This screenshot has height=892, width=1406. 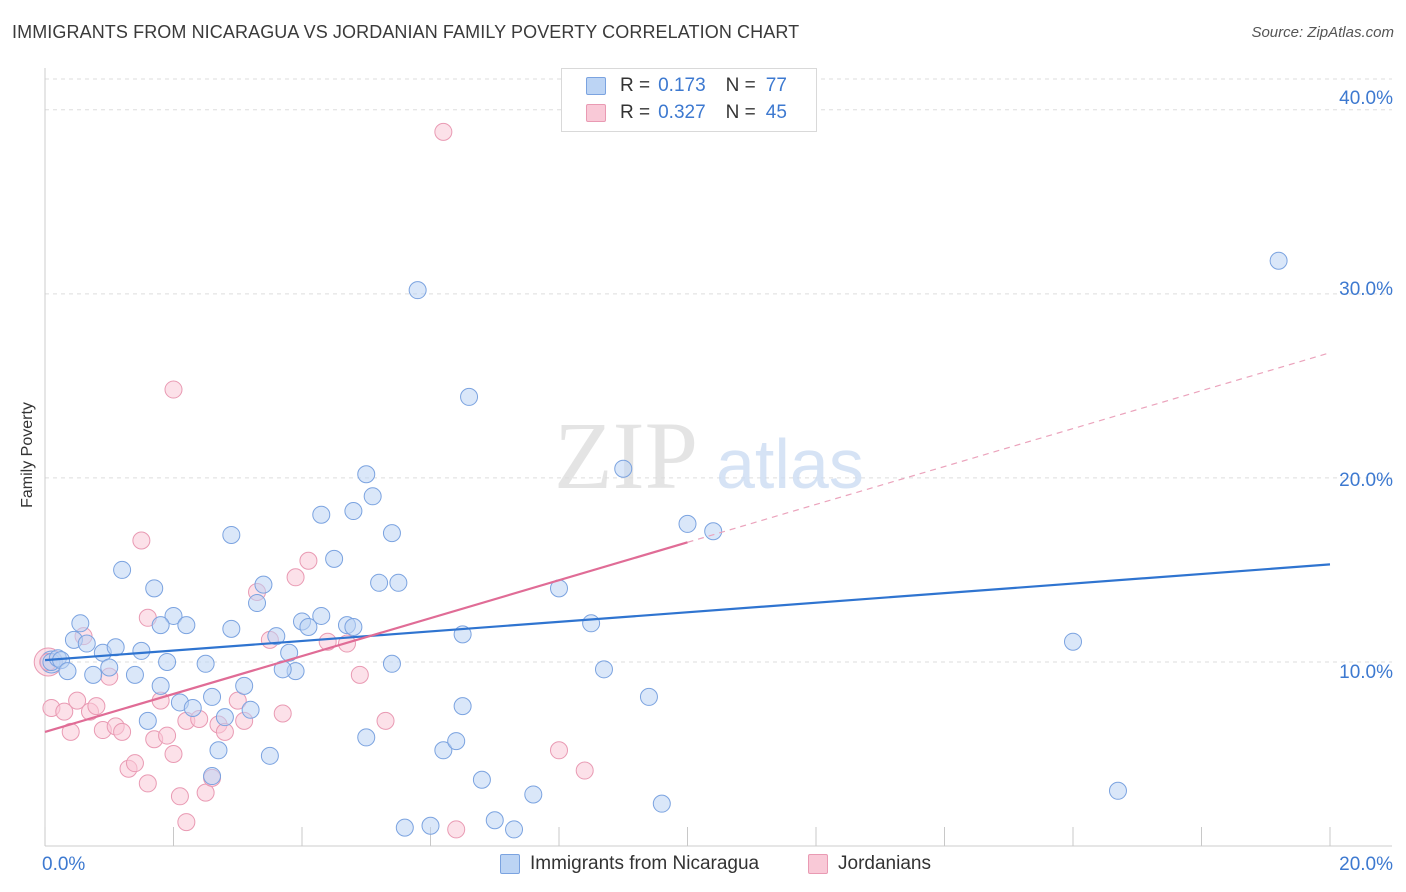 What do you see at coordinates (626, 455) in the screenshot?
I see `watermark-zip: ZIP` at bounding box center [626, 455].